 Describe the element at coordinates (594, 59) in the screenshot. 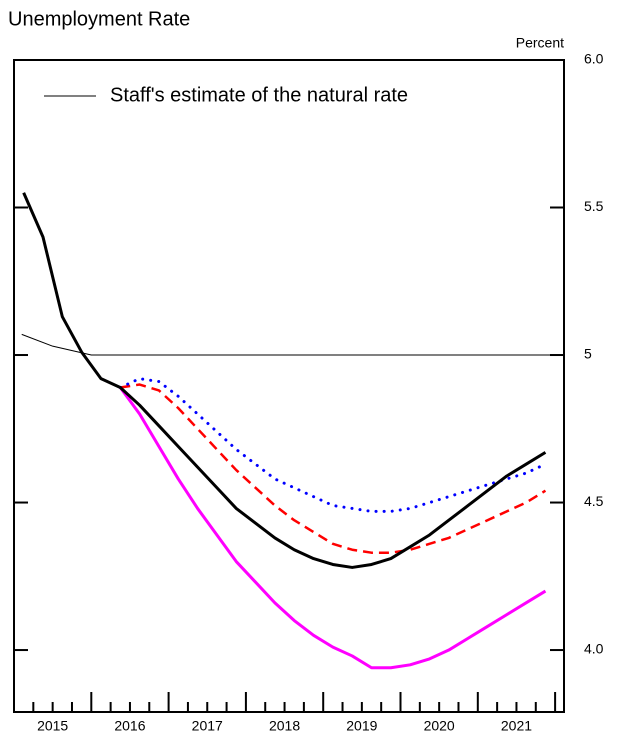

I see `y-tick-label: 6.0` at that location.